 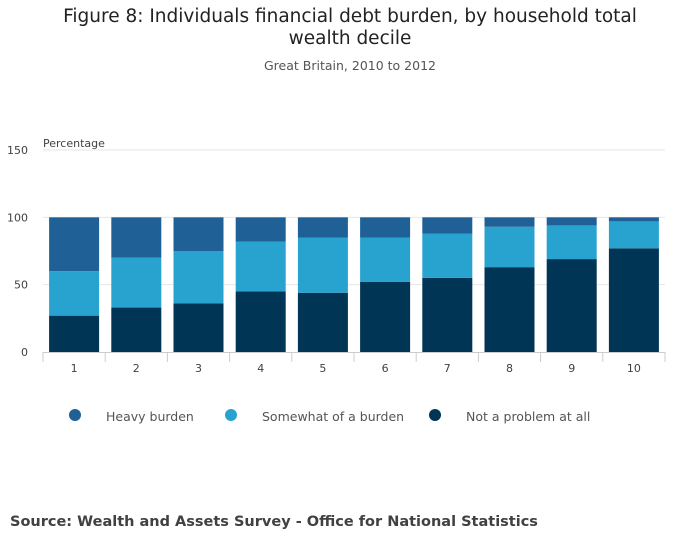 I want to click on x-tick-label: 3, so click(x=198, y=368).